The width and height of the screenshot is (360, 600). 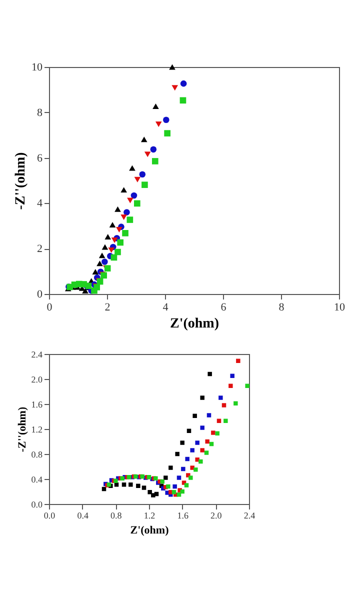 I want to click on y-tick-label: 1.6, so click(x=37, y=405).